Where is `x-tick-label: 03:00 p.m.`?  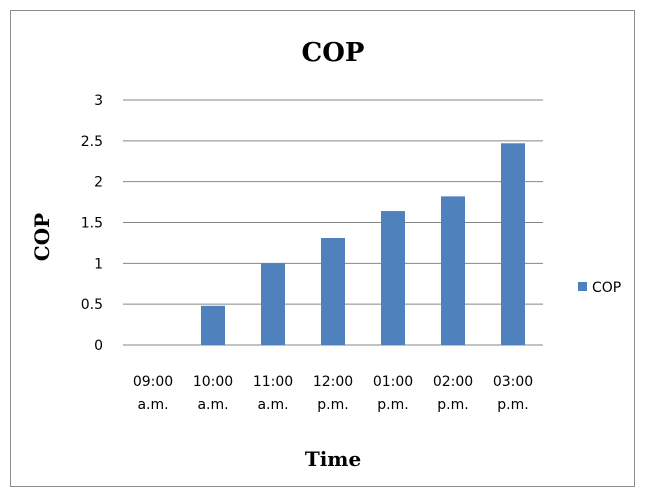
x-tick-label: 03:00 p.m. is located at coordinates (513, 393).